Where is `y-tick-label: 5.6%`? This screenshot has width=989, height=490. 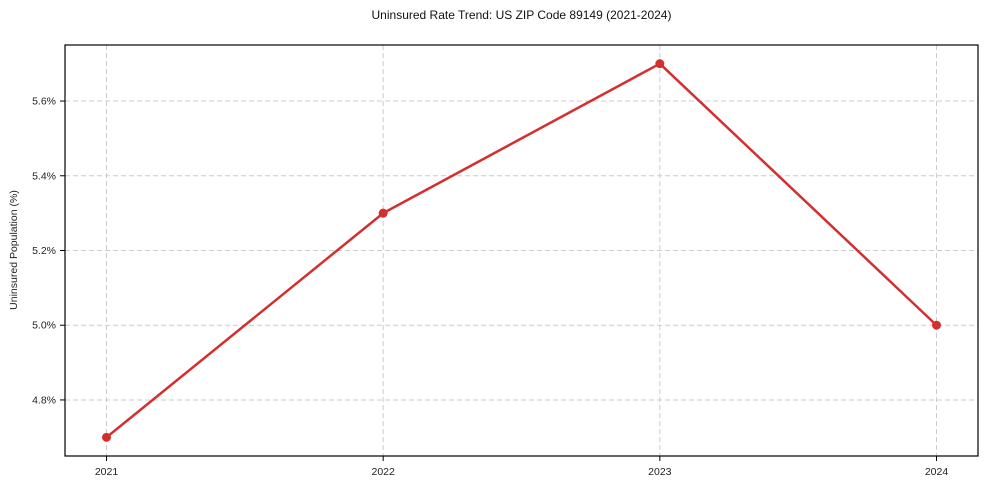 y-tick-label: 5.6% is located at coordinates (44, 102).